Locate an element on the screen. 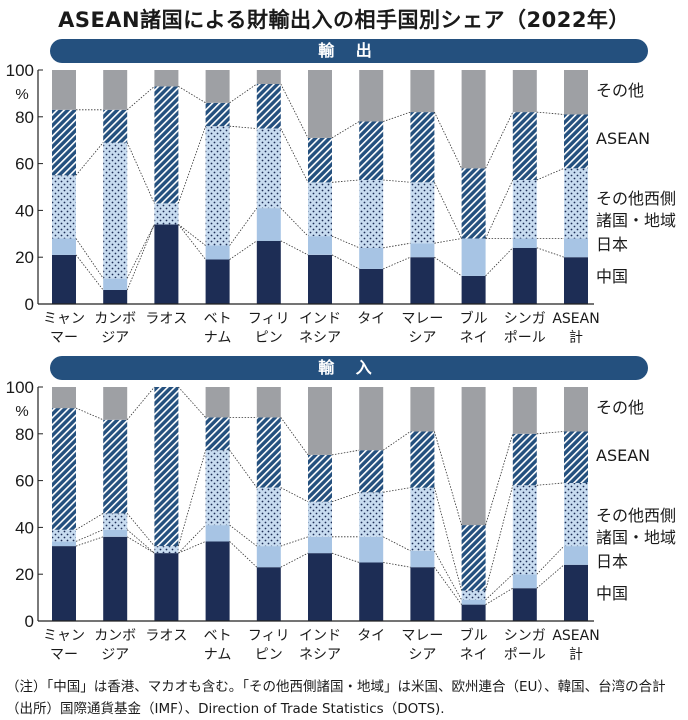 The image size is (688, 720). x-category-label: マレー is located at coordinates (422, 636).